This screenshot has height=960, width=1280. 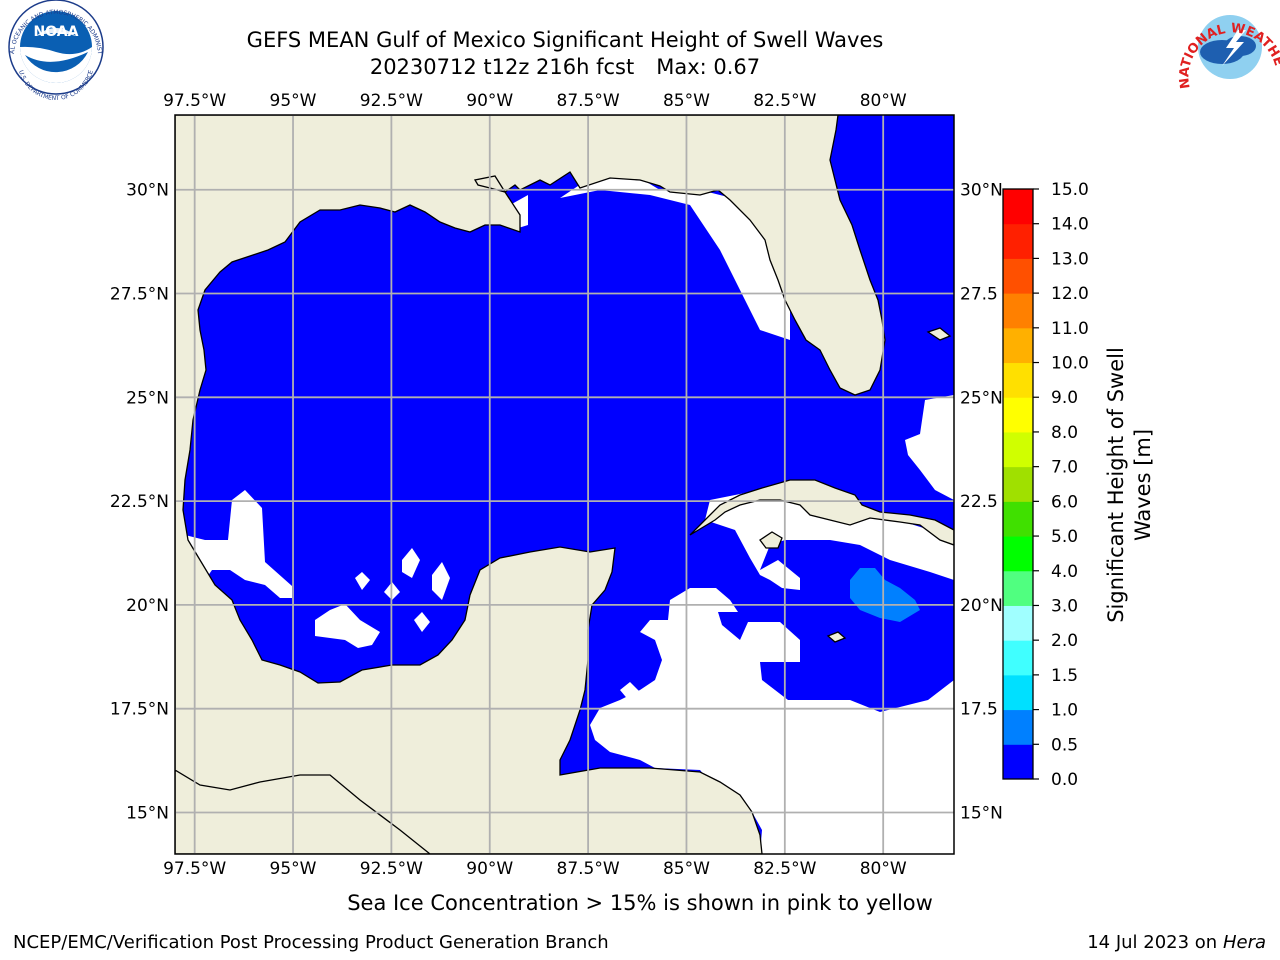 What do you see at coordinates (1070, 329) in the screenshot?
I see `colorbar-level-label: 11.0` at bounding box center [1070, 329].